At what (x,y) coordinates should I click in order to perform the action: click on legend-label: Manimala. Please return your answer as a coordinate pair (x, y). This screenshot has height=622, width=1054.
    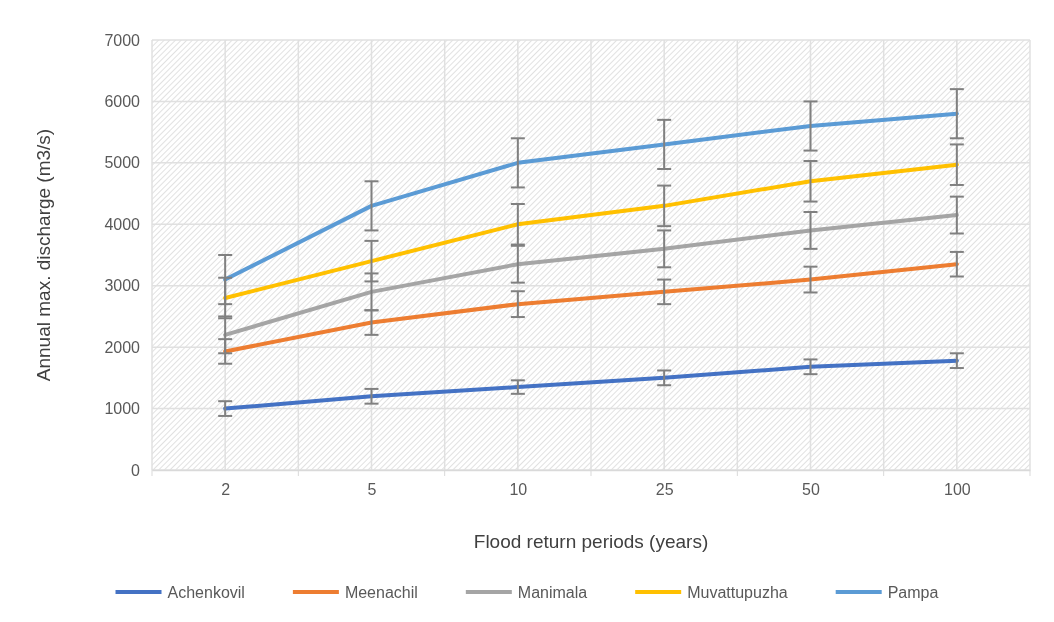
    Looking at the image, I should click on (552, 592).